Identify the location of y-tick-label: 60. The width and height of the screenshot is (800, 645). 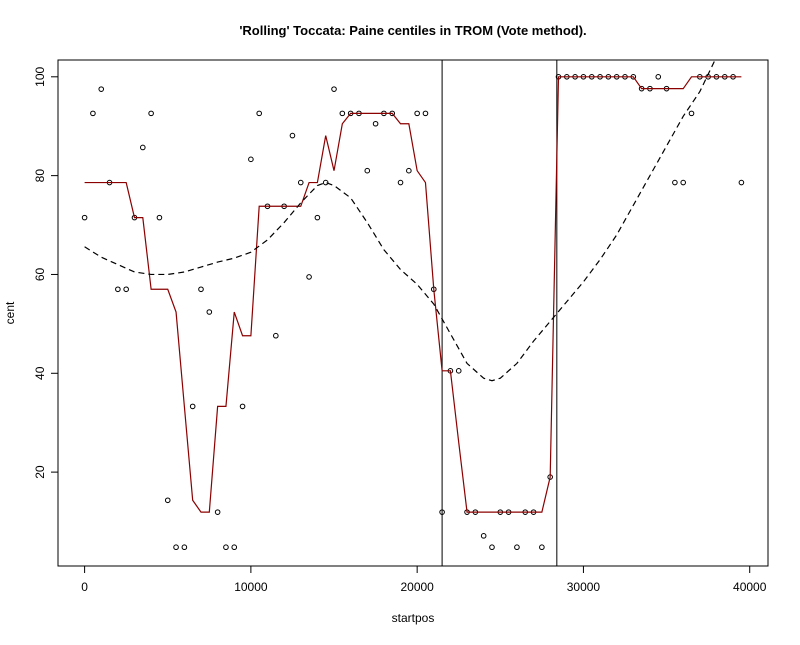
(40, 274).